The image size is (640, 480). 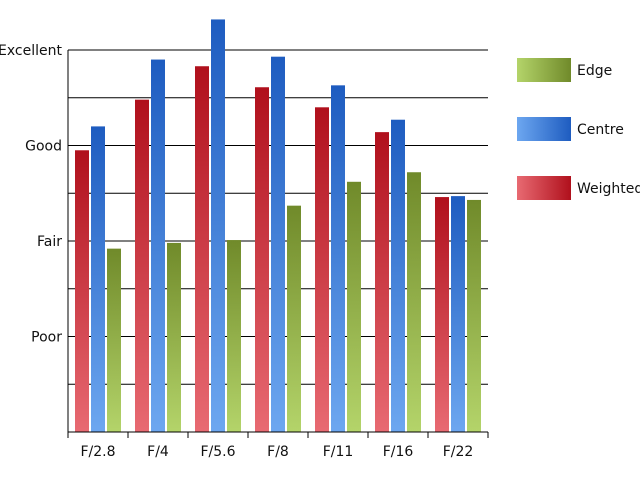 What do you see at coordinates (31, 194) in the screenshot?
I see `y-axis-tick-labels: Poor Fair Good Excellent` at bounding box center [31, 194].